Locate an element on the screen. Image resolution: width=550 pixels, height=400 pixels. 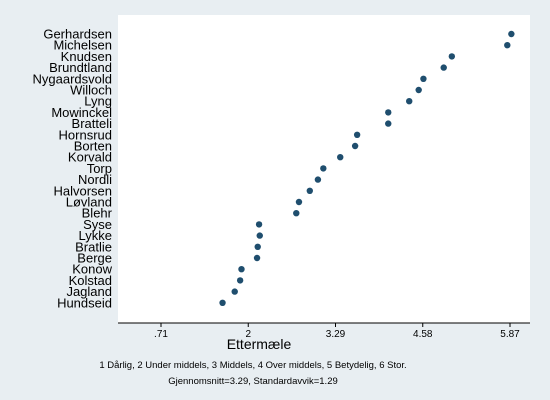
category-label: Knudsen is located at coordinates (86, 56).